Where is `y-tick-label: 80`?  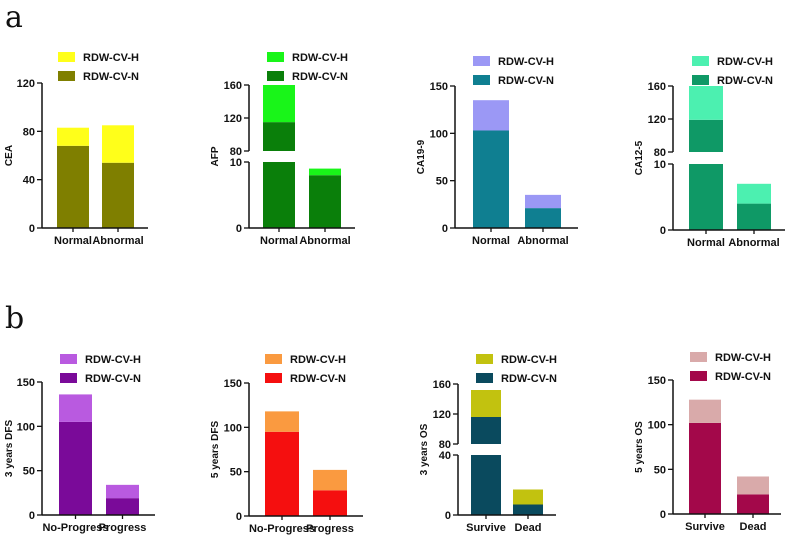
y-tick-label: 80 is located at coordinates (236, 152).